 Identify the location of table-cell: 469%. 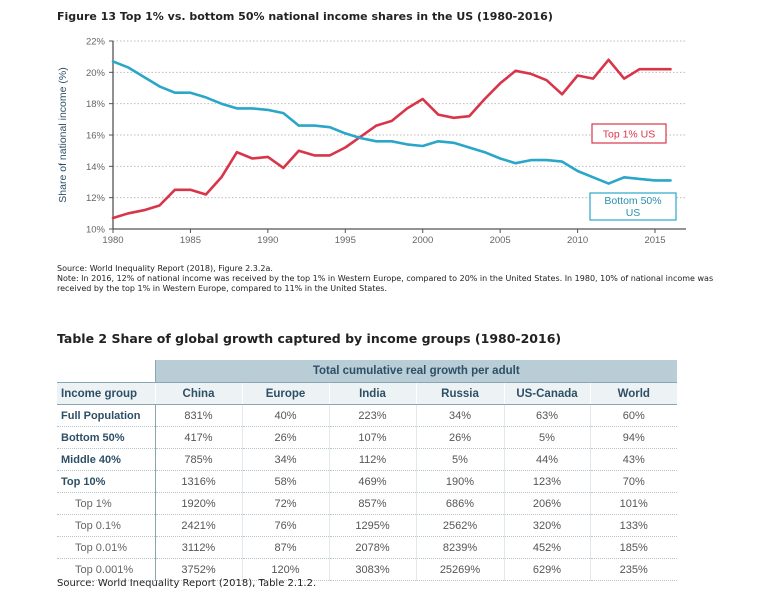
(372, 481).